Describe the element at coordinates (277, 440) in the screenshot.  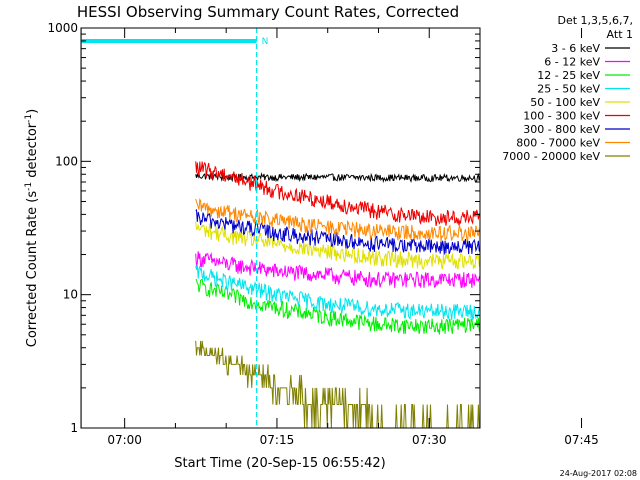
I see `x-tick-label: 07:15` at that location.